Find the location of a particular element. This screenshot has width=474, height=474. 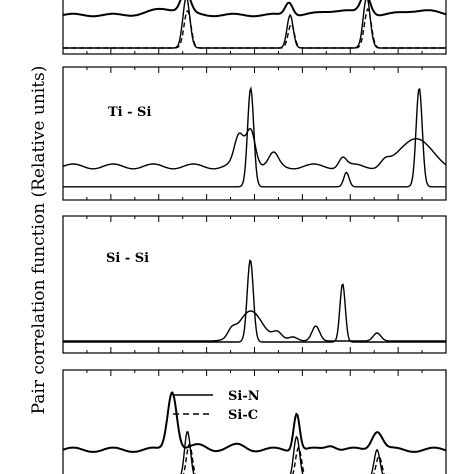

panel-top is located at coordinates (254, 27).